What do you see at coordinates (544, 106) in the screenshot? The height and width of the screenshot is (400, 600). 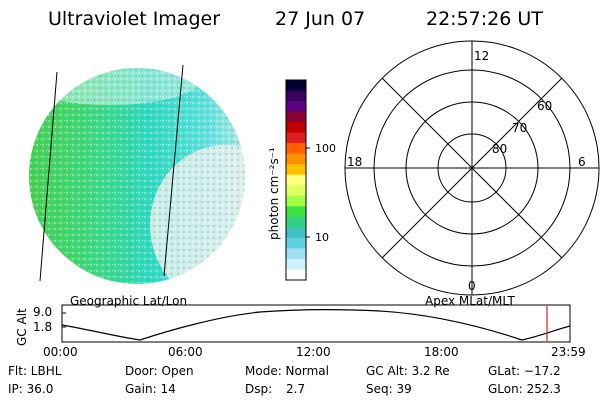 I see `polar-lat-60: 60` at bounding box center [544, 106].